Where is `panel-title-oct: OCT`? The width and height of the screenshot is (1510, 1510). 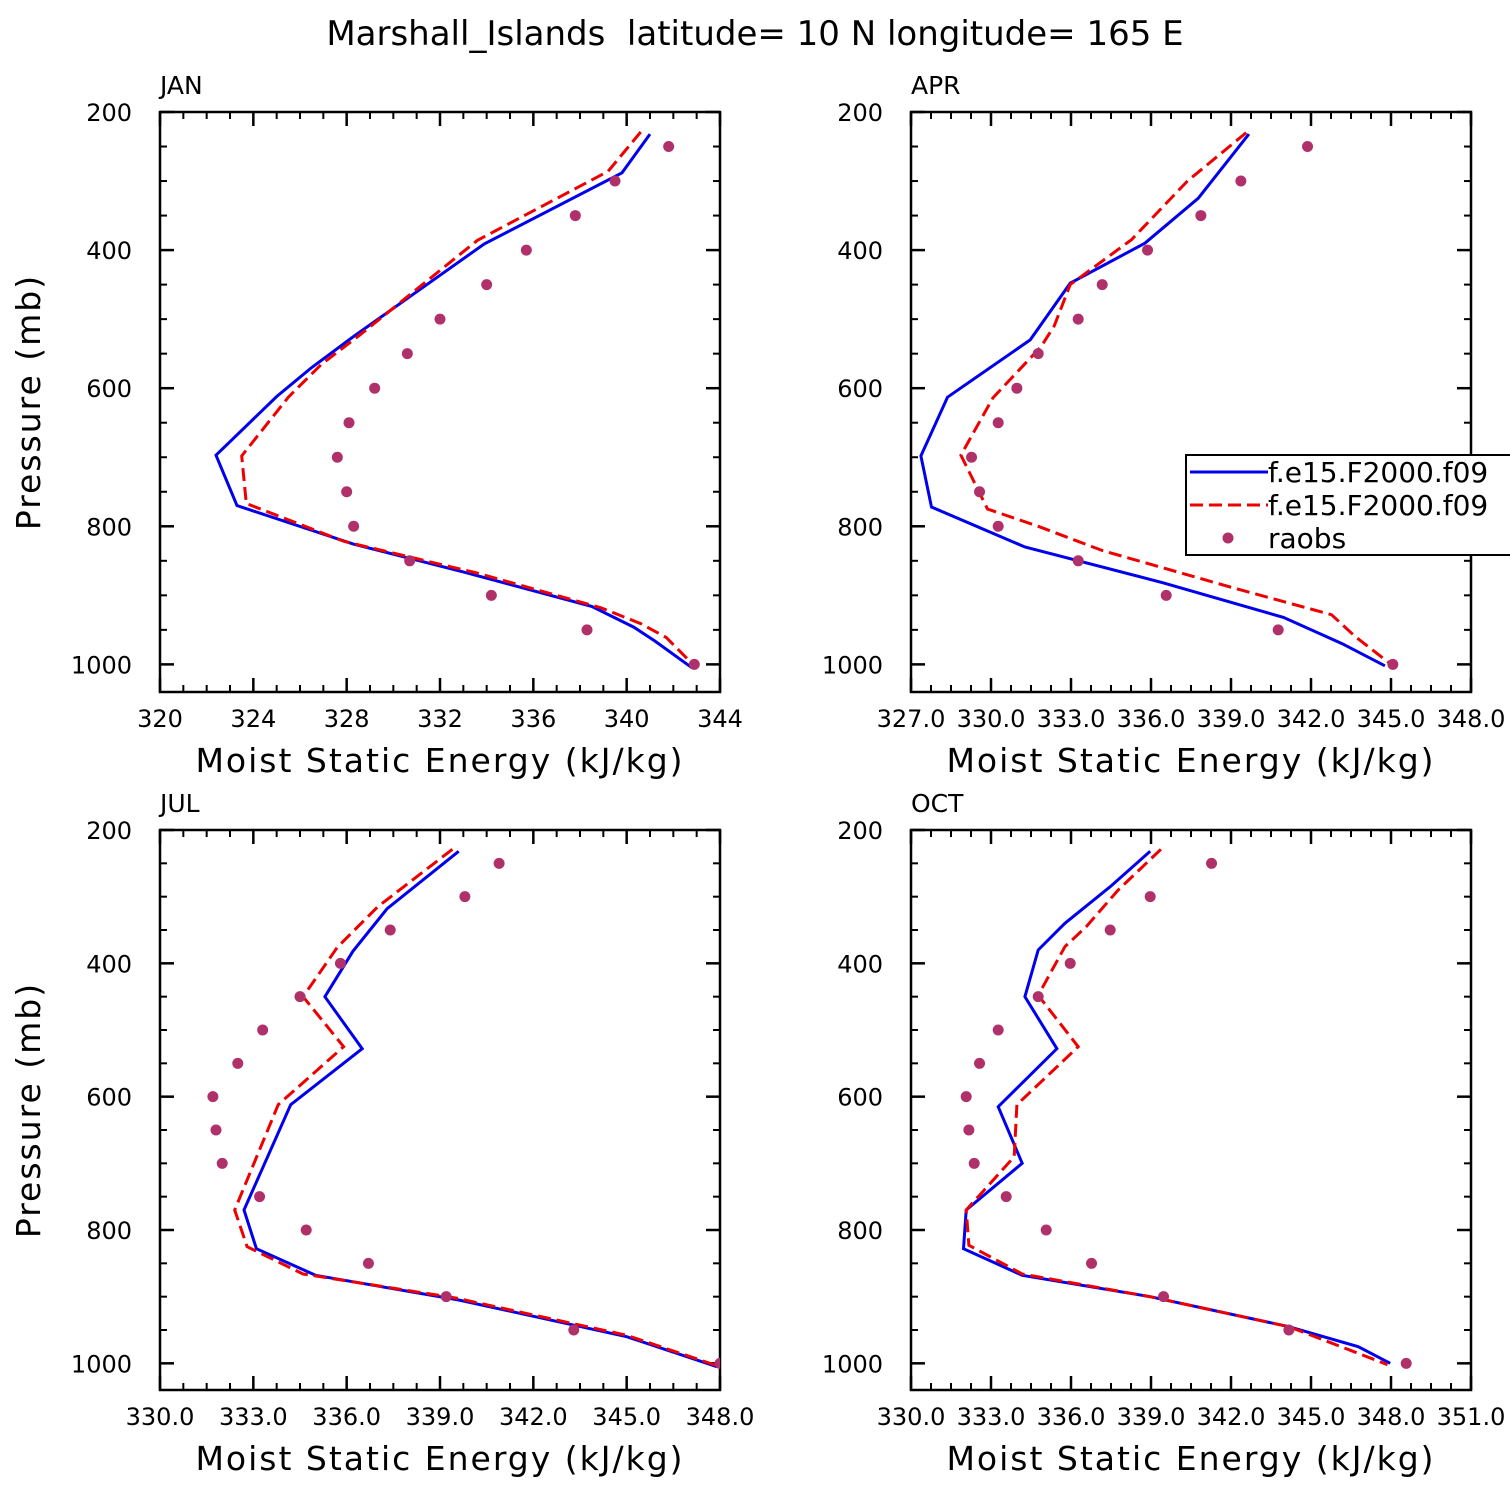 panel-title-oct: OCT is located at coordinates (937, 803).